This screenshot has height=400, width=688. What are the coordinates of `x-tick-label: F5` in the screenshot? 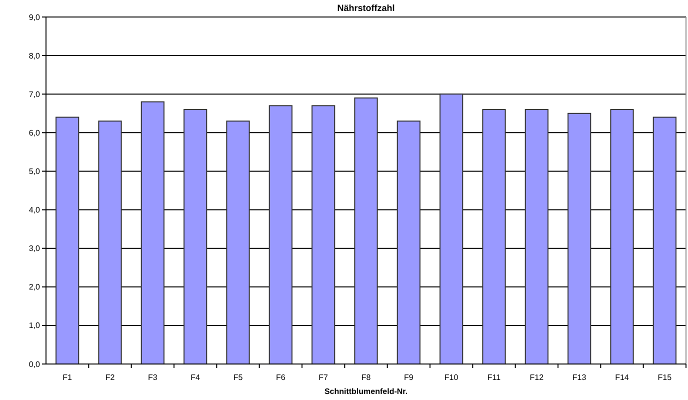 It's located at (238, 377).